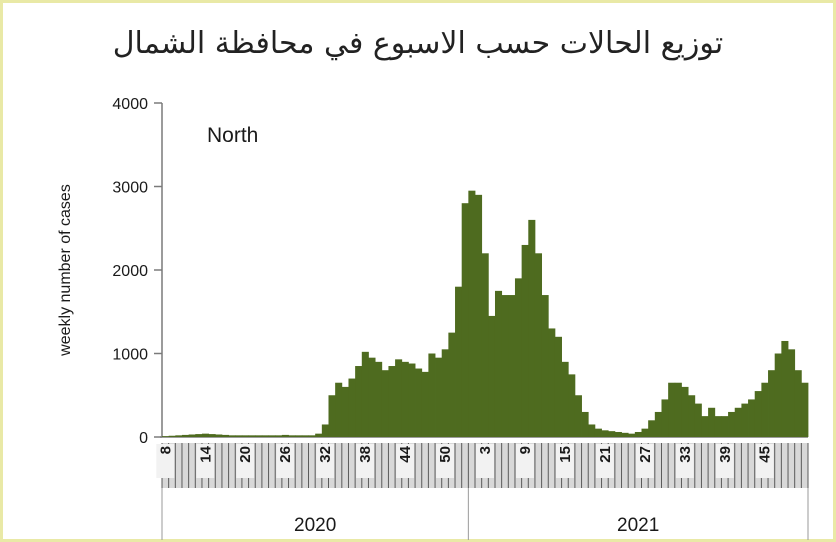 Image resolution: width=836 pixels, height=542 pixels. What do you see at coordinates (565, 454) in the screenshot?
I see `week-tick-label: 15` at bounding box center [565, 454].